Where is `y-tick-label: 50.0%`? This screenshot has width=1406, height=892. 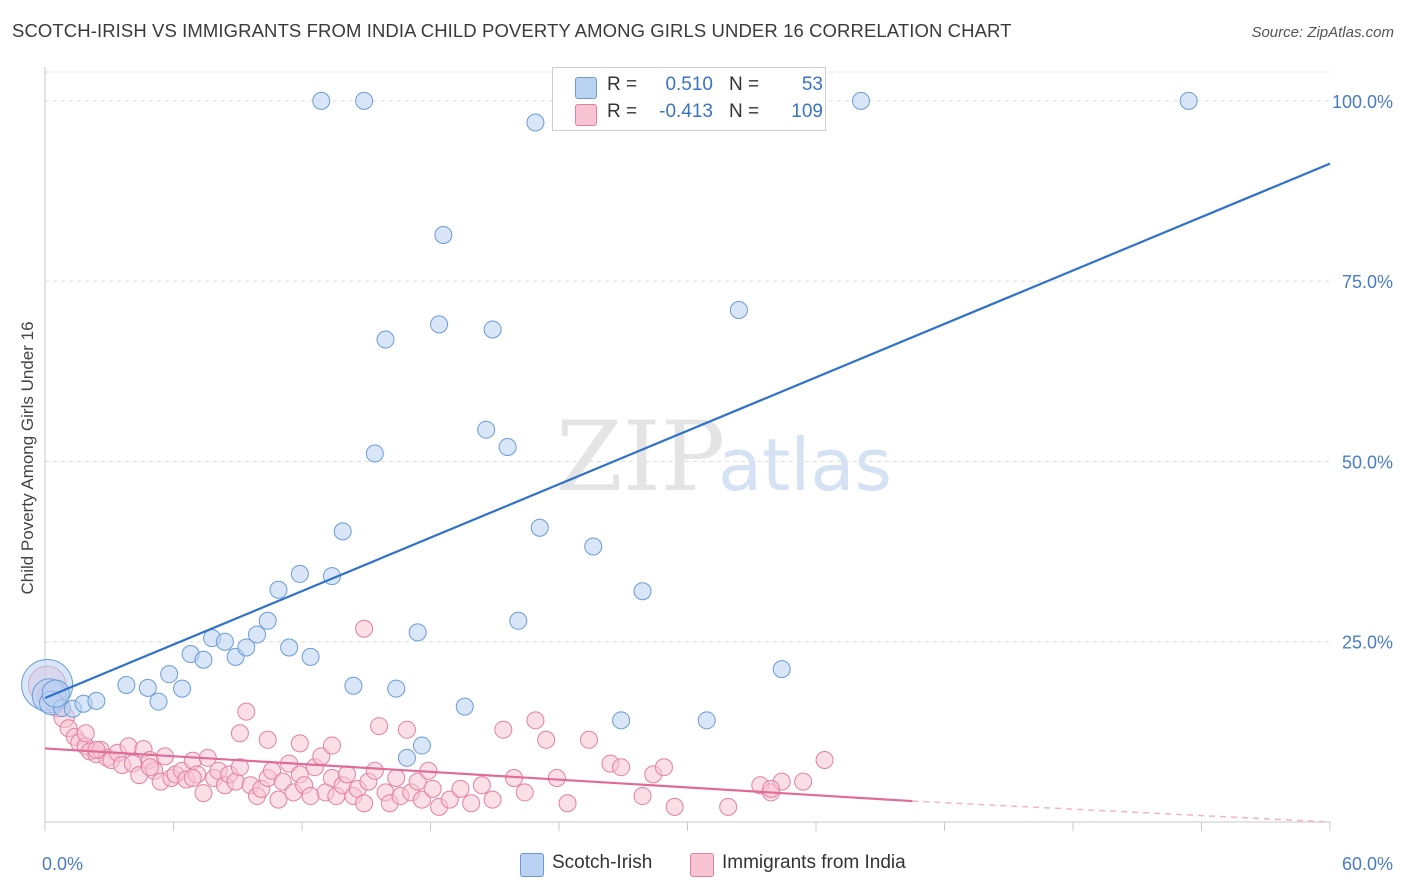
y-tick-label: 50.0% is located at coordinates (1367, 462).